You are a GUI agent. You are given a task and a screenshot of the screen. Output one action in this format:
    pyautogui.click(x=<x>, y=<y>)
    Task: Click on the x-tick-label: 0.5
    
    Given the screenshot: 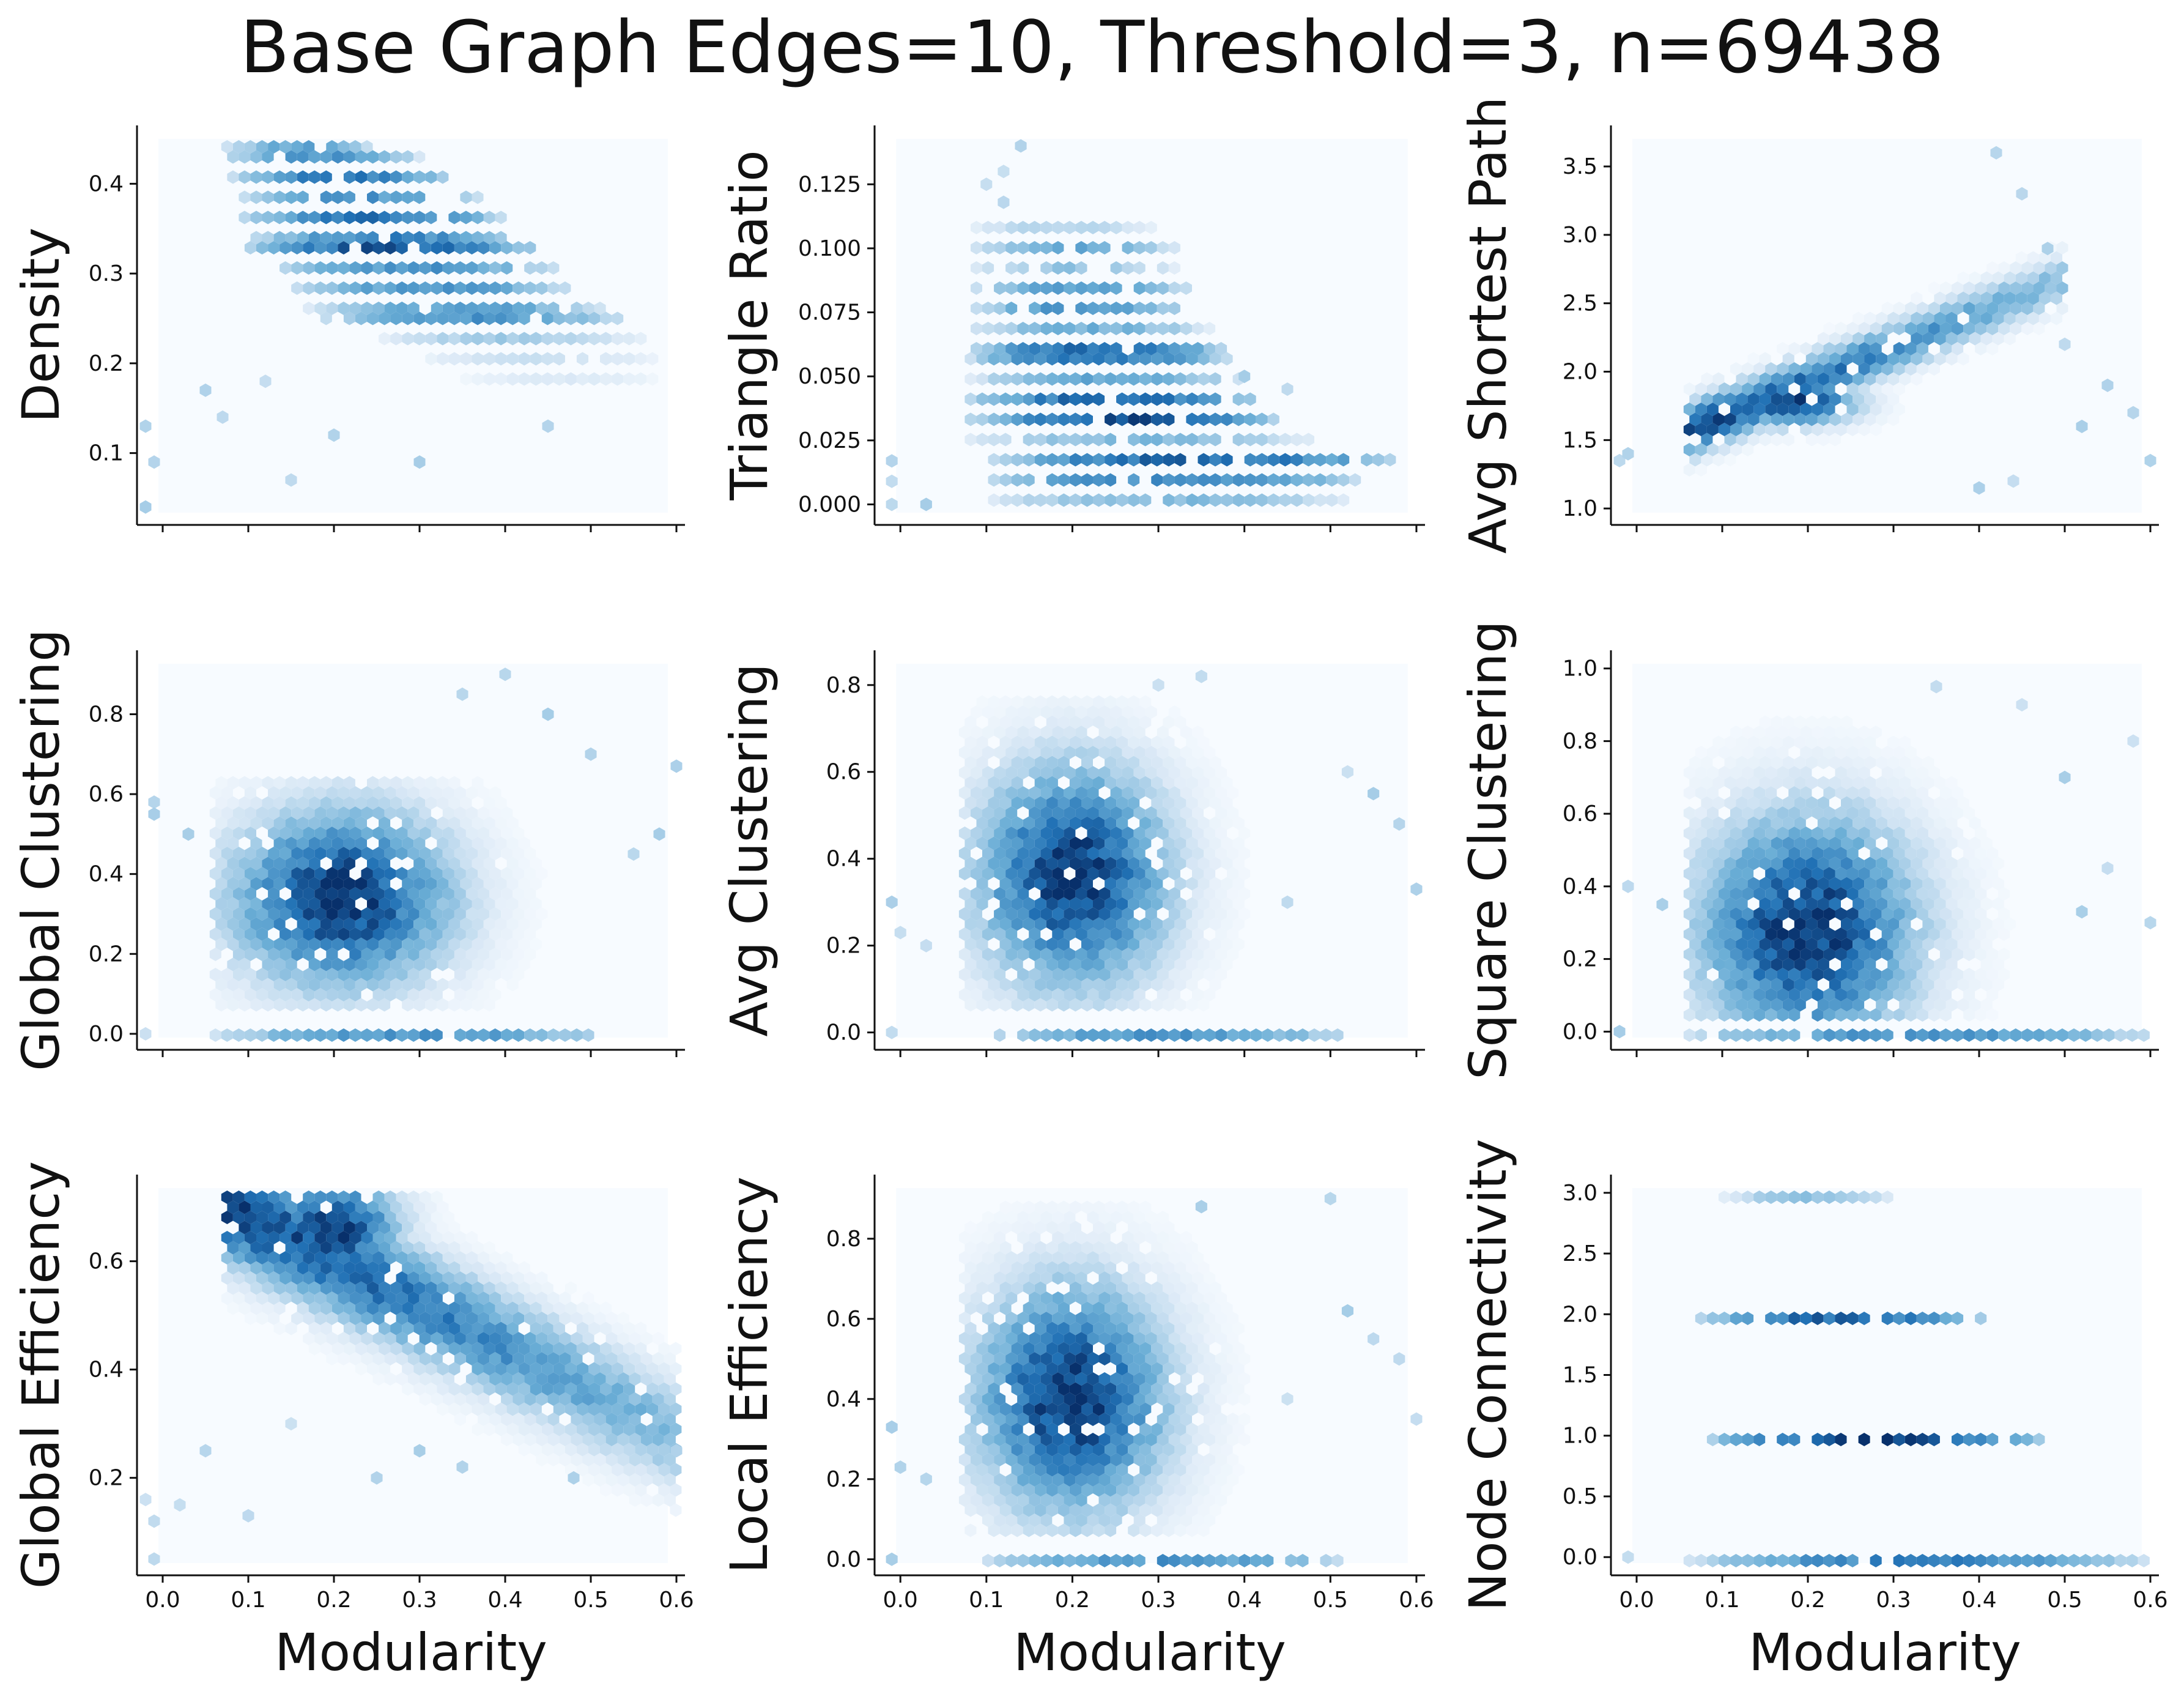 What is the action you would take?
    pyautogui.click(x=2064, y=1600)
    